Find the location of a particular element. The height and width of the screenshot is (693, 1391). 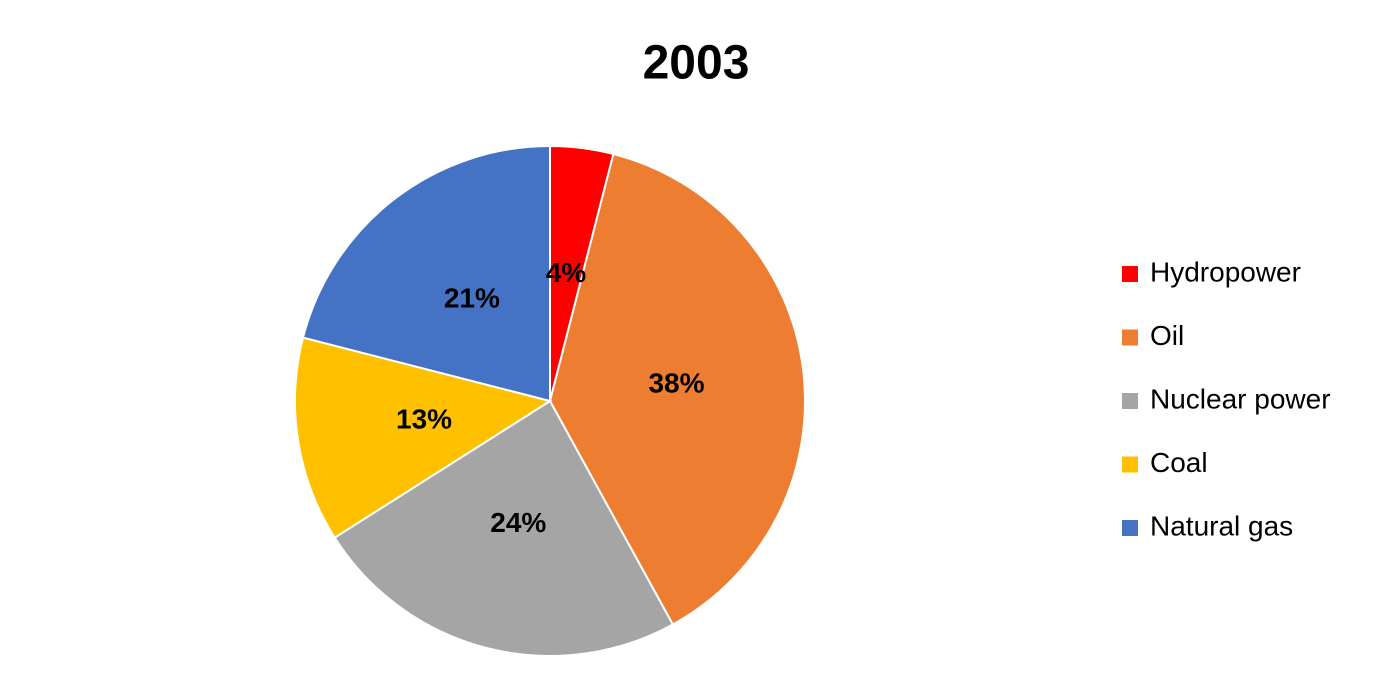

data-label: 4% is located at coordinates (566, 272).